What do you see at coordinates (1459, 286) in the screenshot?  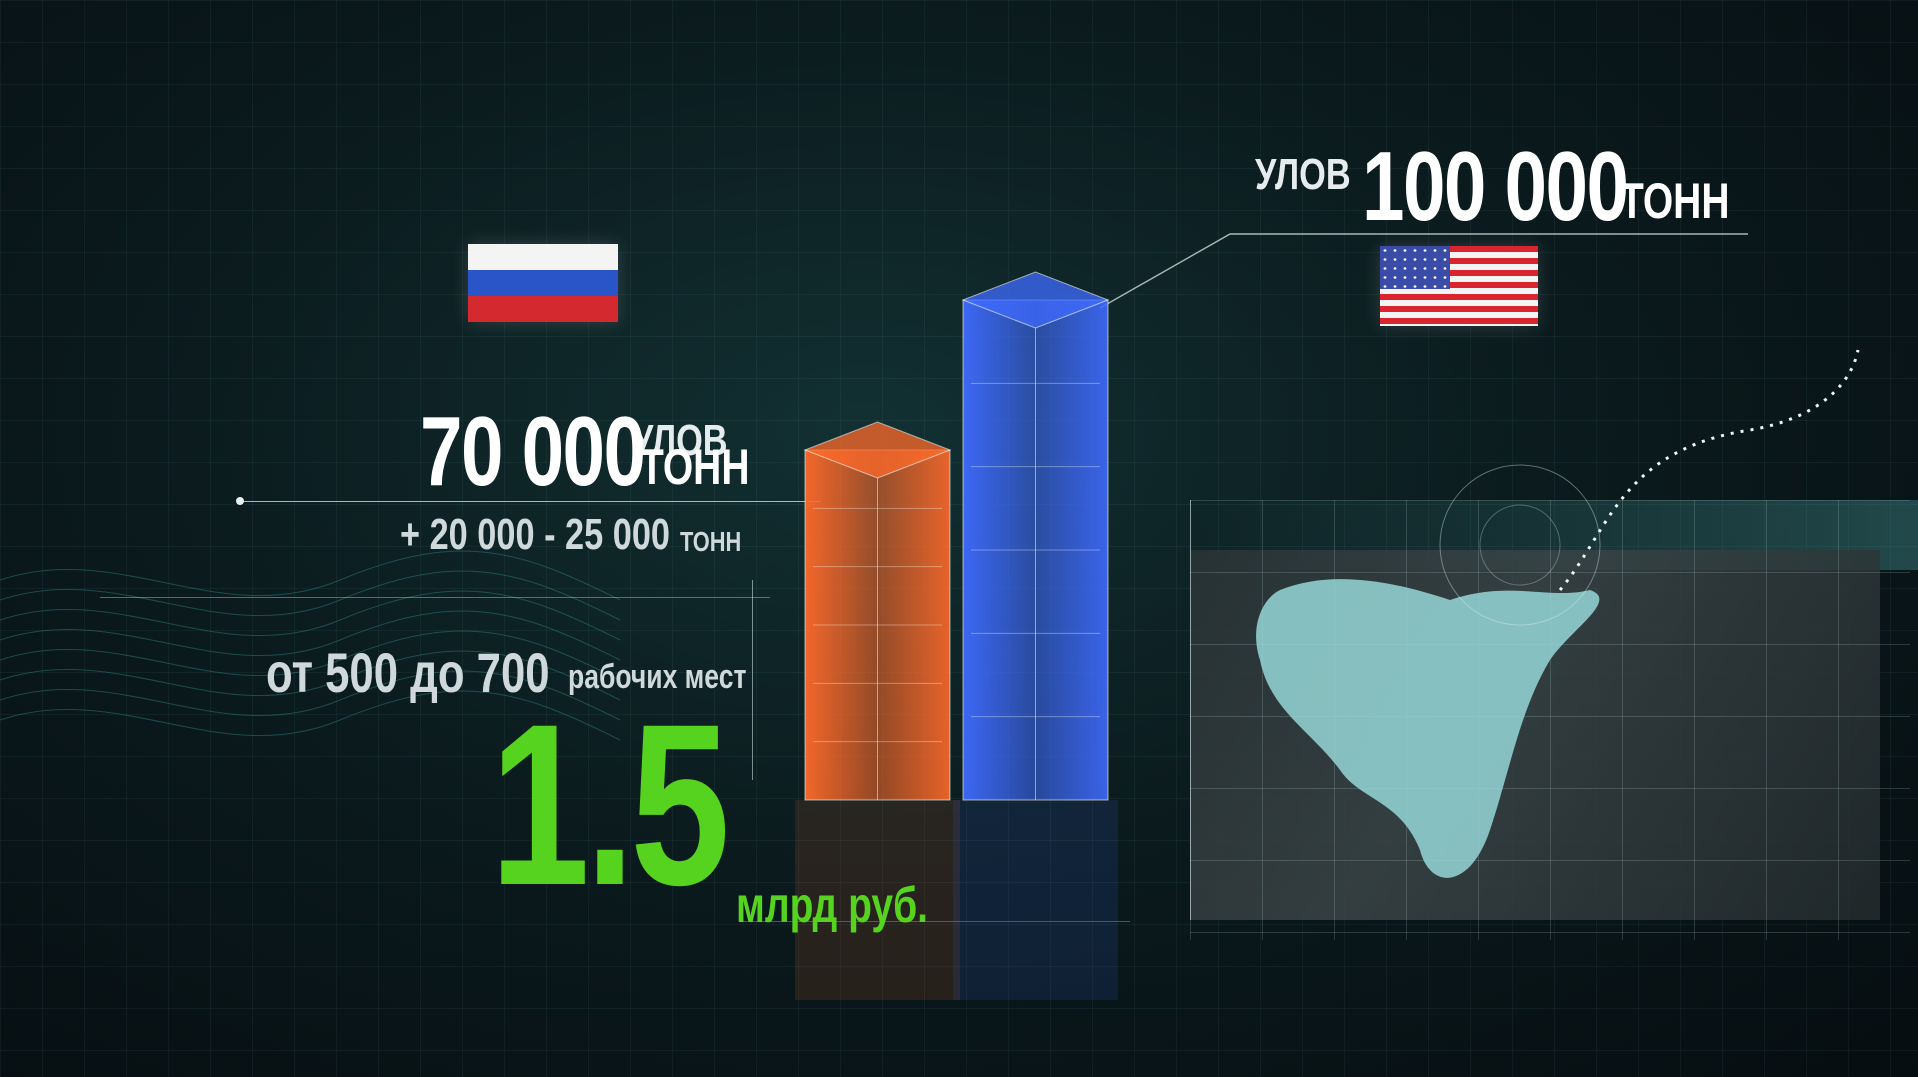 I see `us-flag-icon` at bounding box center [1459, 286].